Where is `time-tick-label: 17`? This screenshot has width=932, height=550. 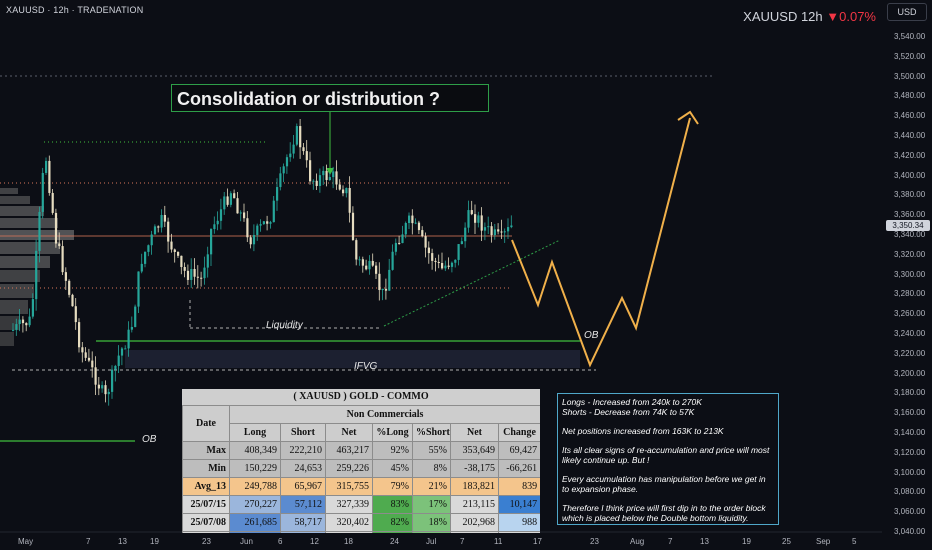 time-tick-label: 17 is located at coordinates (537, 541).